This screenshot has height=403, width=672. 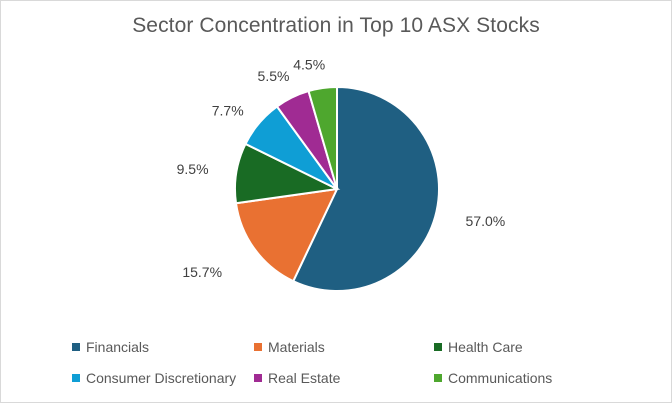 I want to click on legend-item-communications: Communications, so click(x=493, y=378).